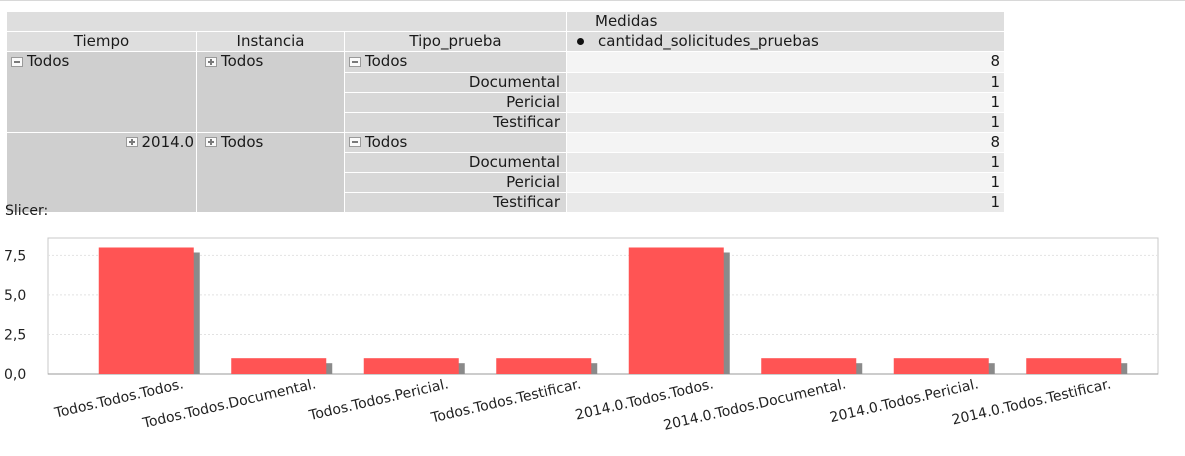 This screenshot has height=456, width=1185. Describe the element at coordinates (15, 335) in the screenshot. I see `y-tick-label: 2,5` at that location.